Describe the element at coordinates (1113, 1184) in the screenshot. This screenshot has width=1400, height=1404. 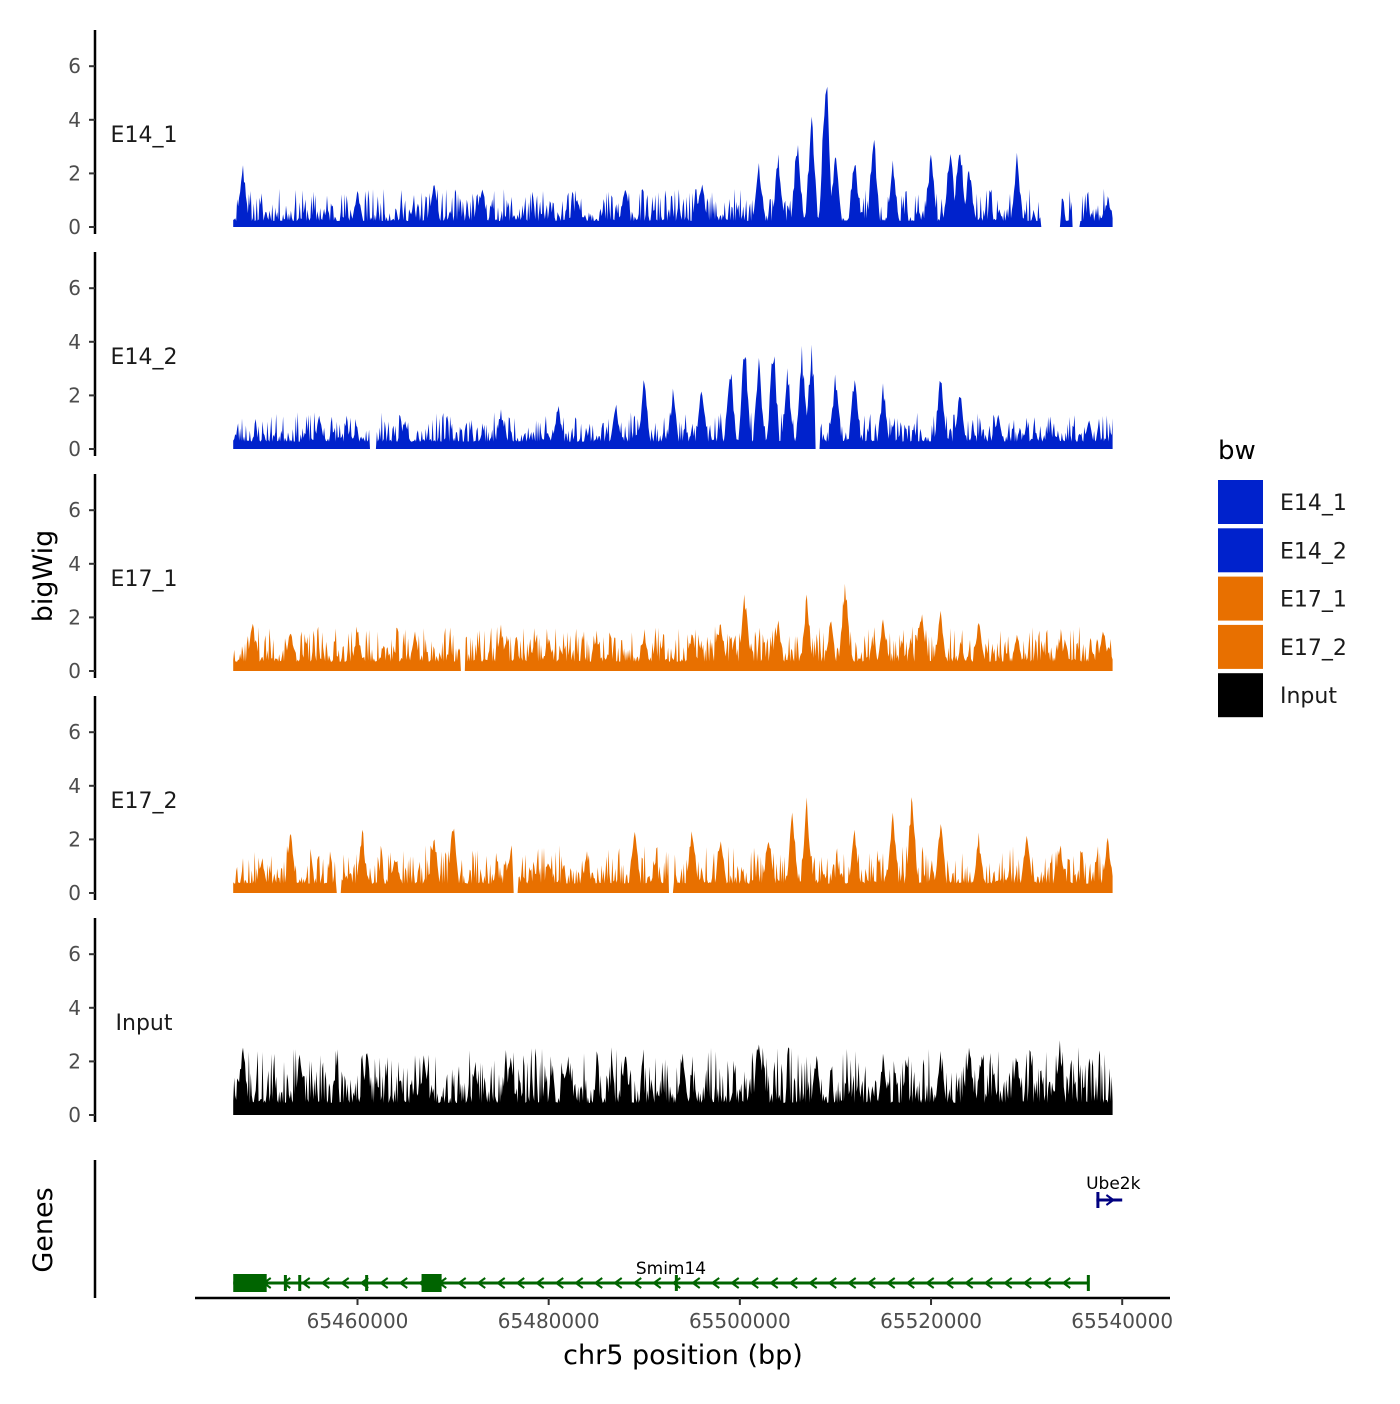
I see `gene-label-Ube2k: Ube2k` at that location.